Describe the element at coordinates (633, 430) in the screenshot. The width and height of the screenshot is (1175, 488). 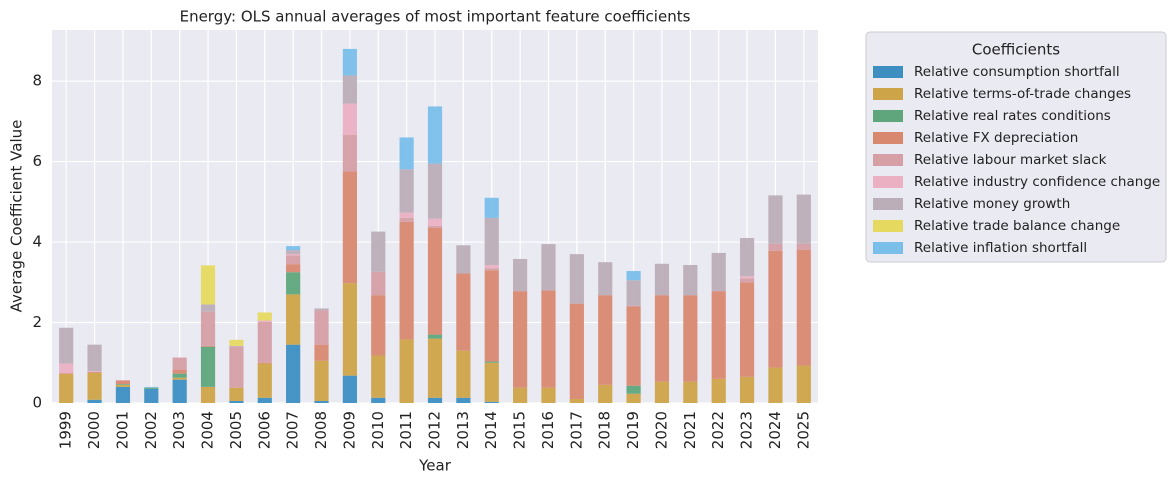
I see `x-tick-label: 2019` at that location.